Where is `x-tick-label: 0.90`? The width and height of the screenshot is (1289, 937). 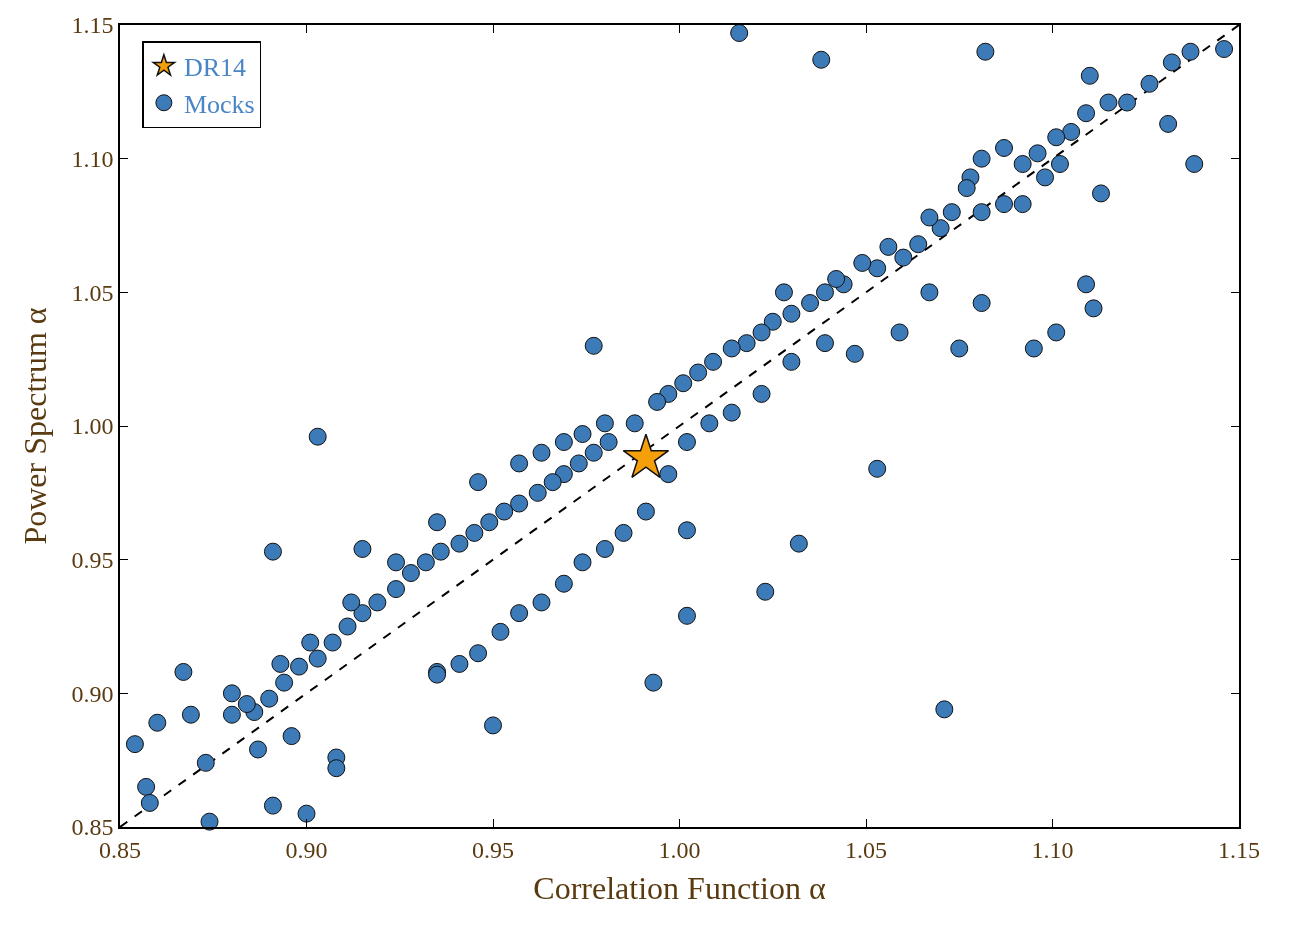 x-tick-label: 0.90 is located at coordinates (306, 849).